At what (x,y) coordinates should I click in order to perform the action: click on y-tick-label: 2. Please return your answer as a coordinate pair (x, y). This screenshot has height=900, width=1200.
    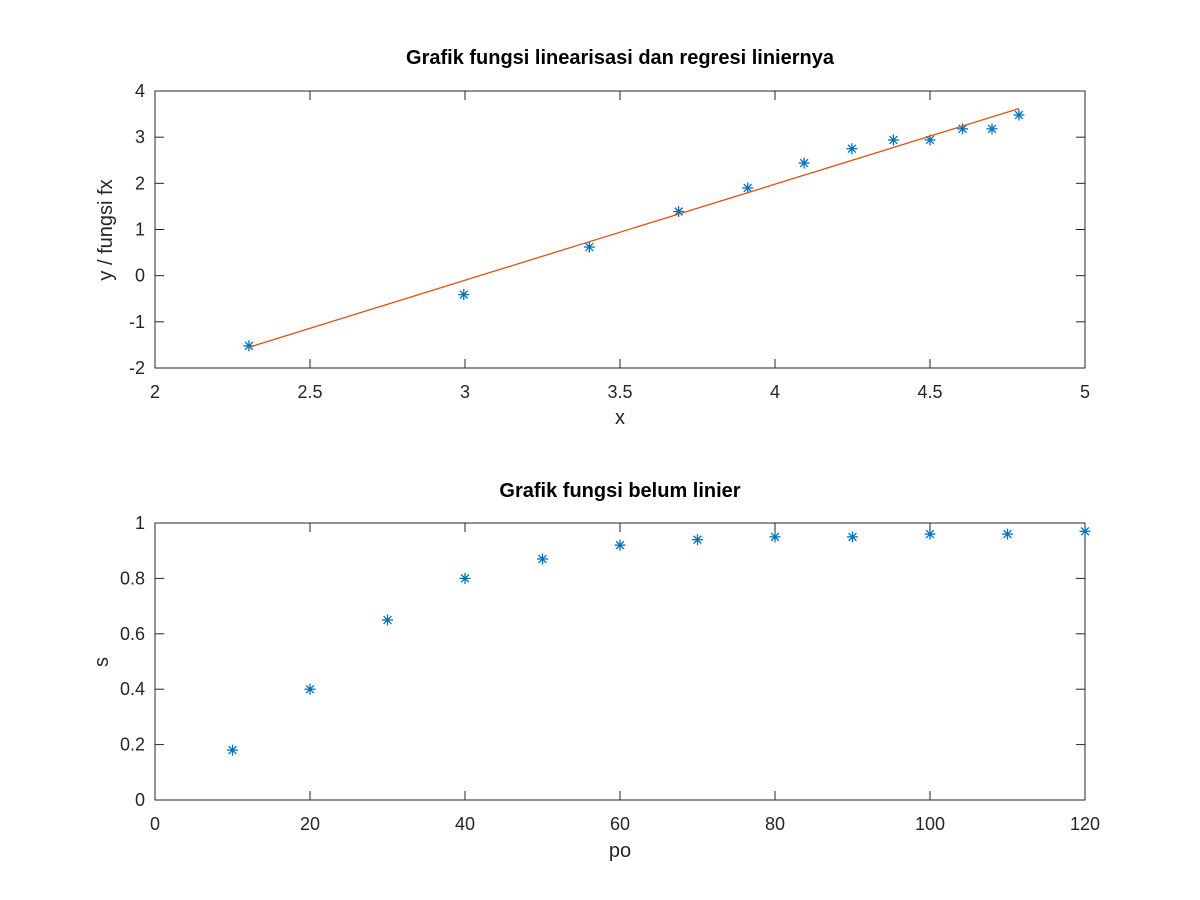
    Looking at the image, I should click on (140, 183).